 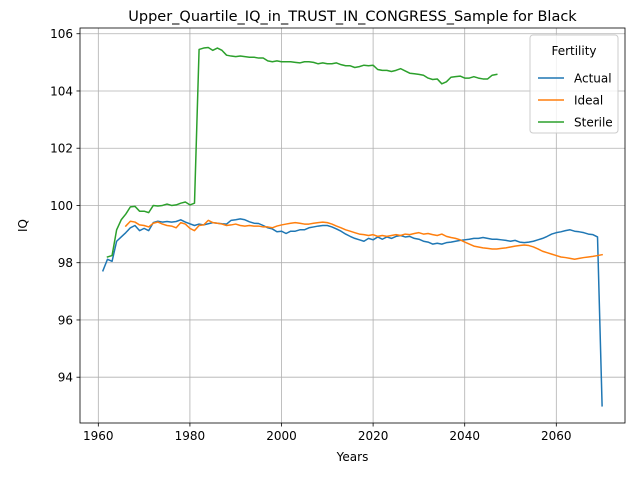 I want to click on y-tick-label: 94, so click(x=65, y=378).